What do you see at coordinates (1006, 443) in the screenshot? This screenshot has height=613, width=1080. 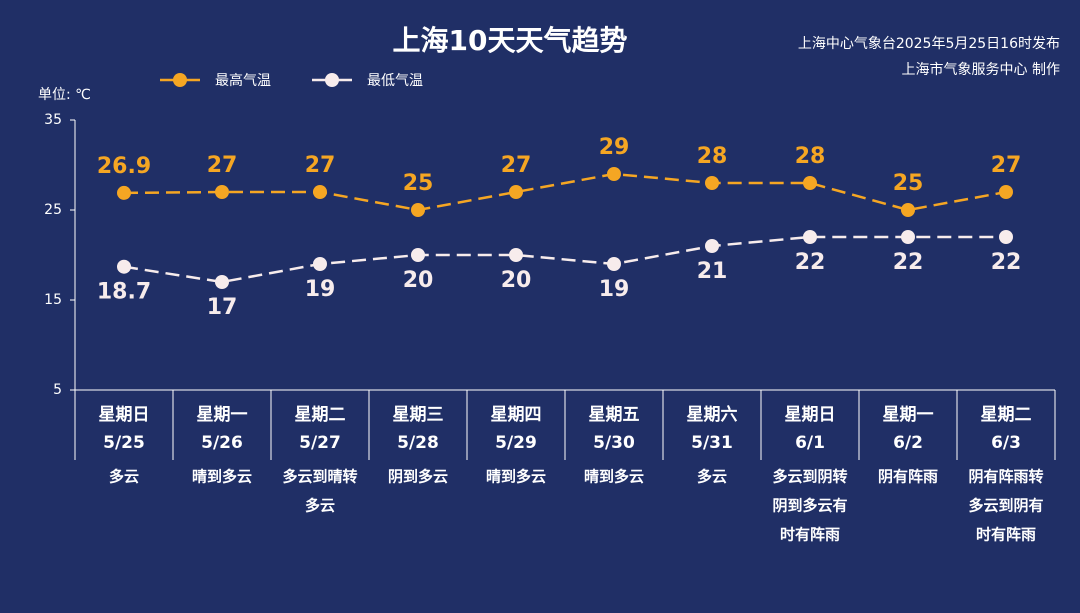 I see `x-tick-label: 6/3` at bounding box center [1006, 443].